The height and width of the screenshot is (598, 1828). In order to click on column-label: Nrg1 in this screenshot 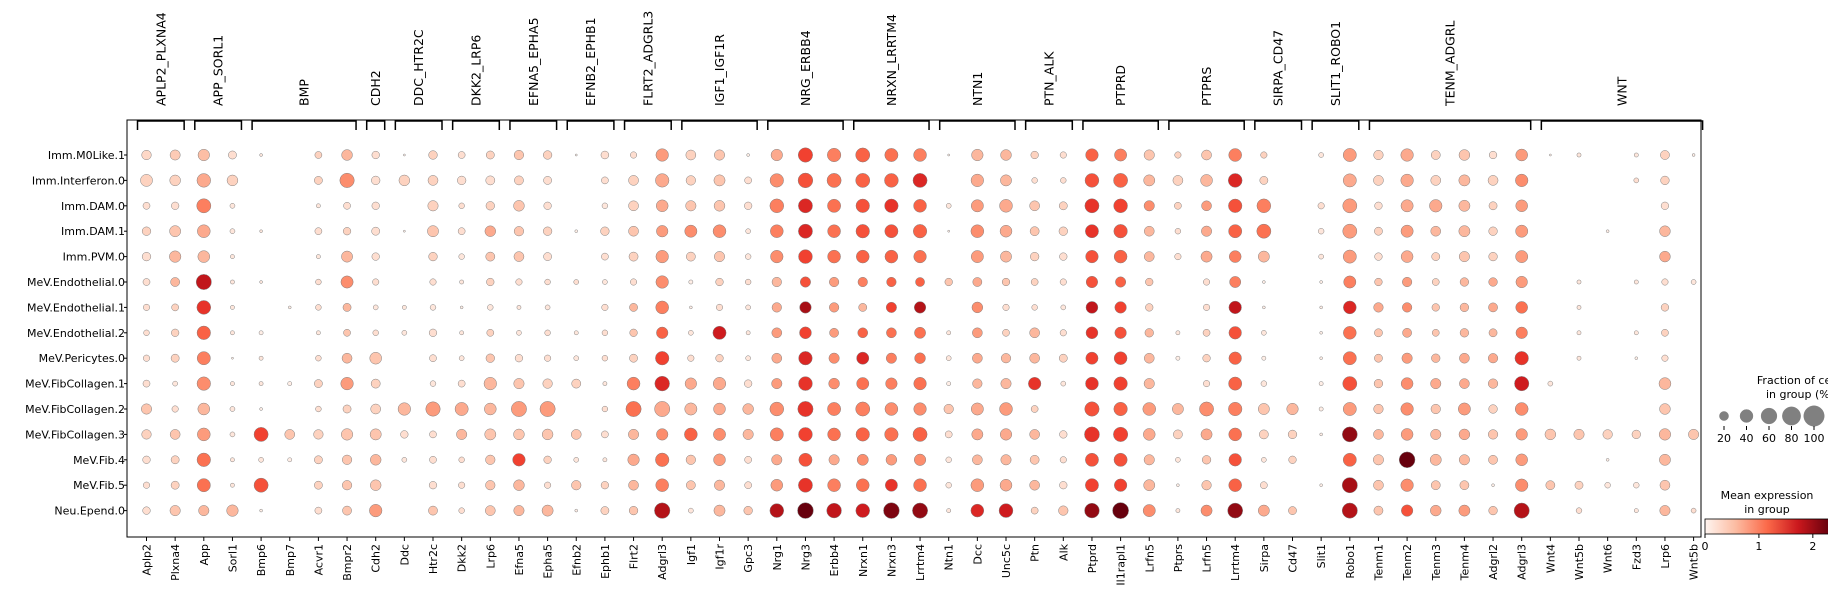, I will do `click(777, 557)`.